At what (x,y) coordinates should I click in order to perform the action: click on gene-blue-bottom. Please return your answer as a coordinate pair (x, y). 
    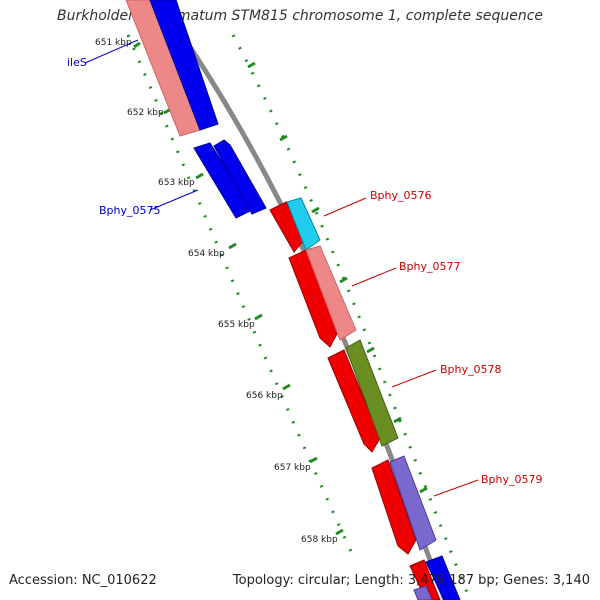
    Looking at the image, I should click on (443, 577).